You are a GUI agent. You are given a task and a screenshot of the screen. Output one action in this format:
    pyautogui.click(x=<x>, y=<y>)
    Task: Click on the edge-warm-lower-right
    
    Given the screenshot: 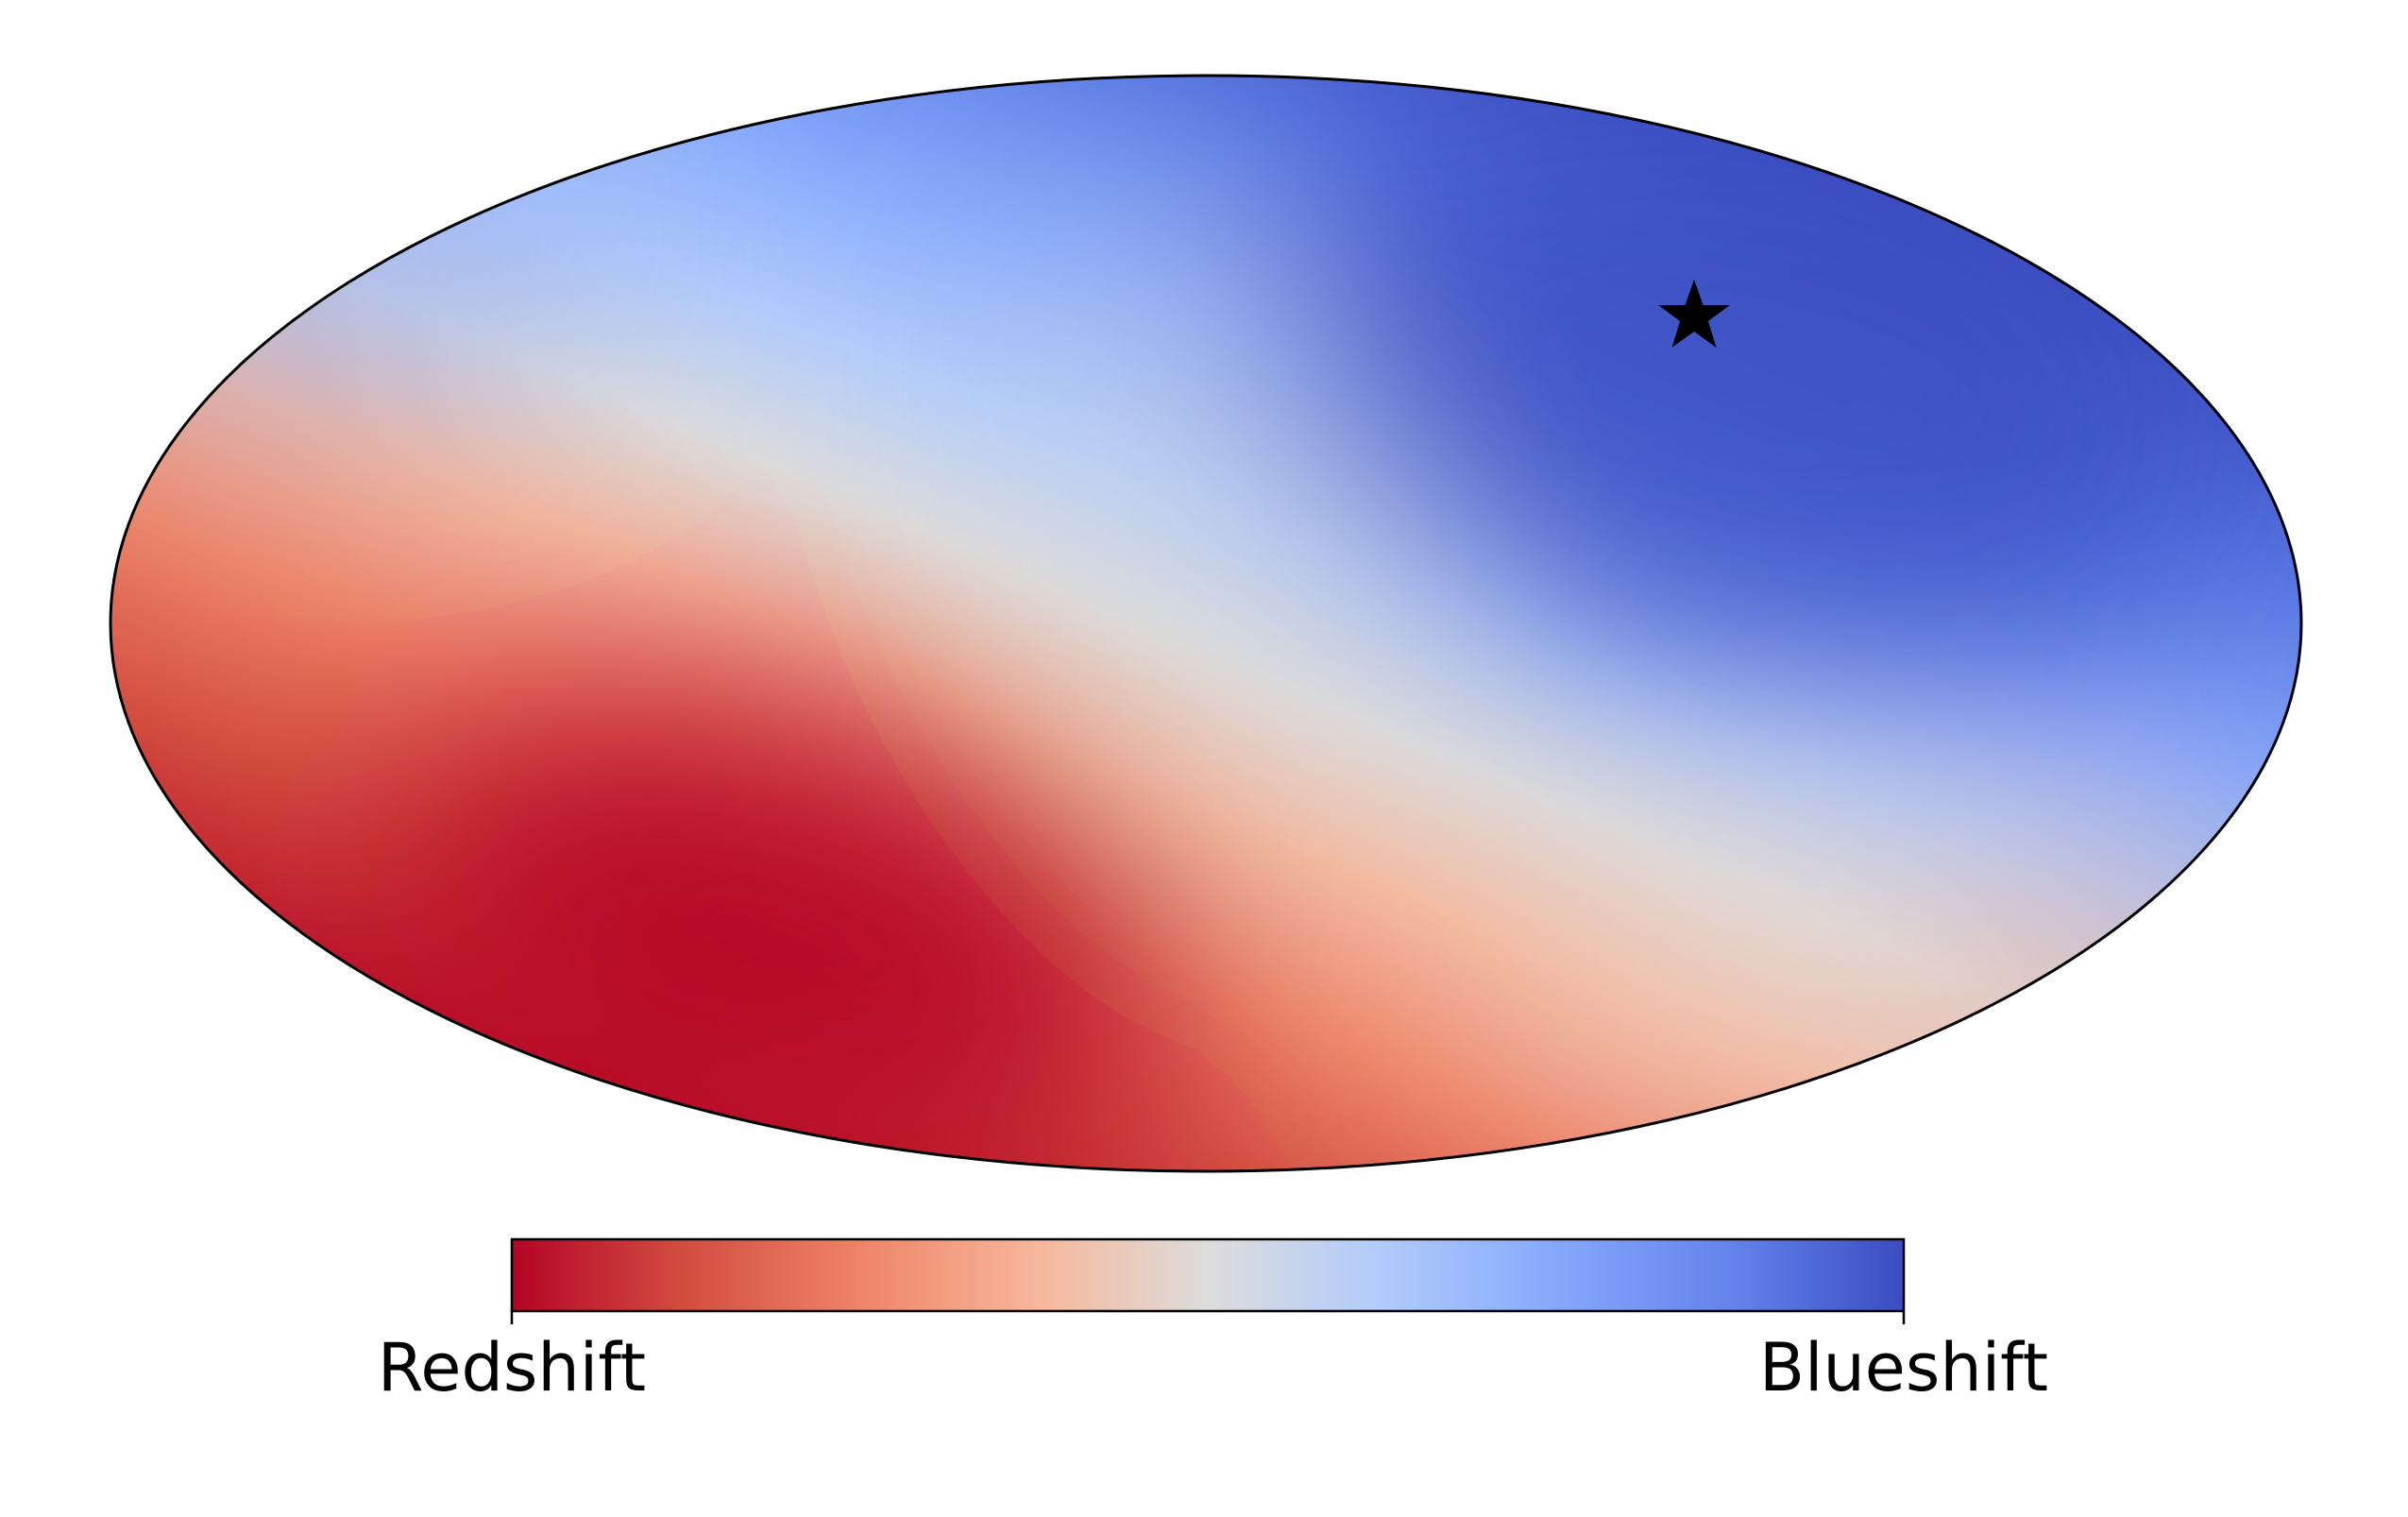 What is the action you would take?
    pyautogui.click(x=2106, y=982)
    